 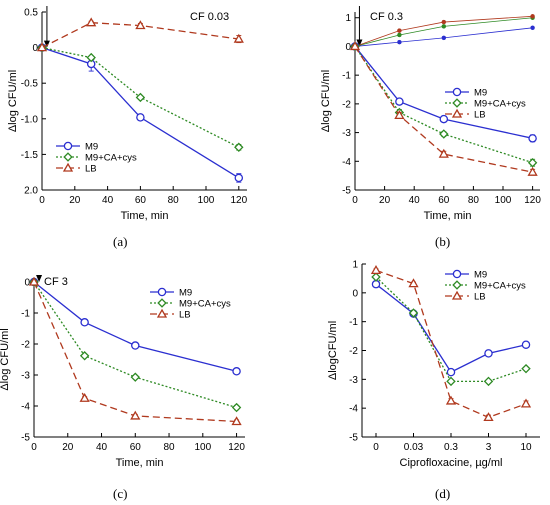 What do you see at coordinates (120, 493) in the screenshot?
I see `panel-letter: (c)` at bounding box center [120, 493].